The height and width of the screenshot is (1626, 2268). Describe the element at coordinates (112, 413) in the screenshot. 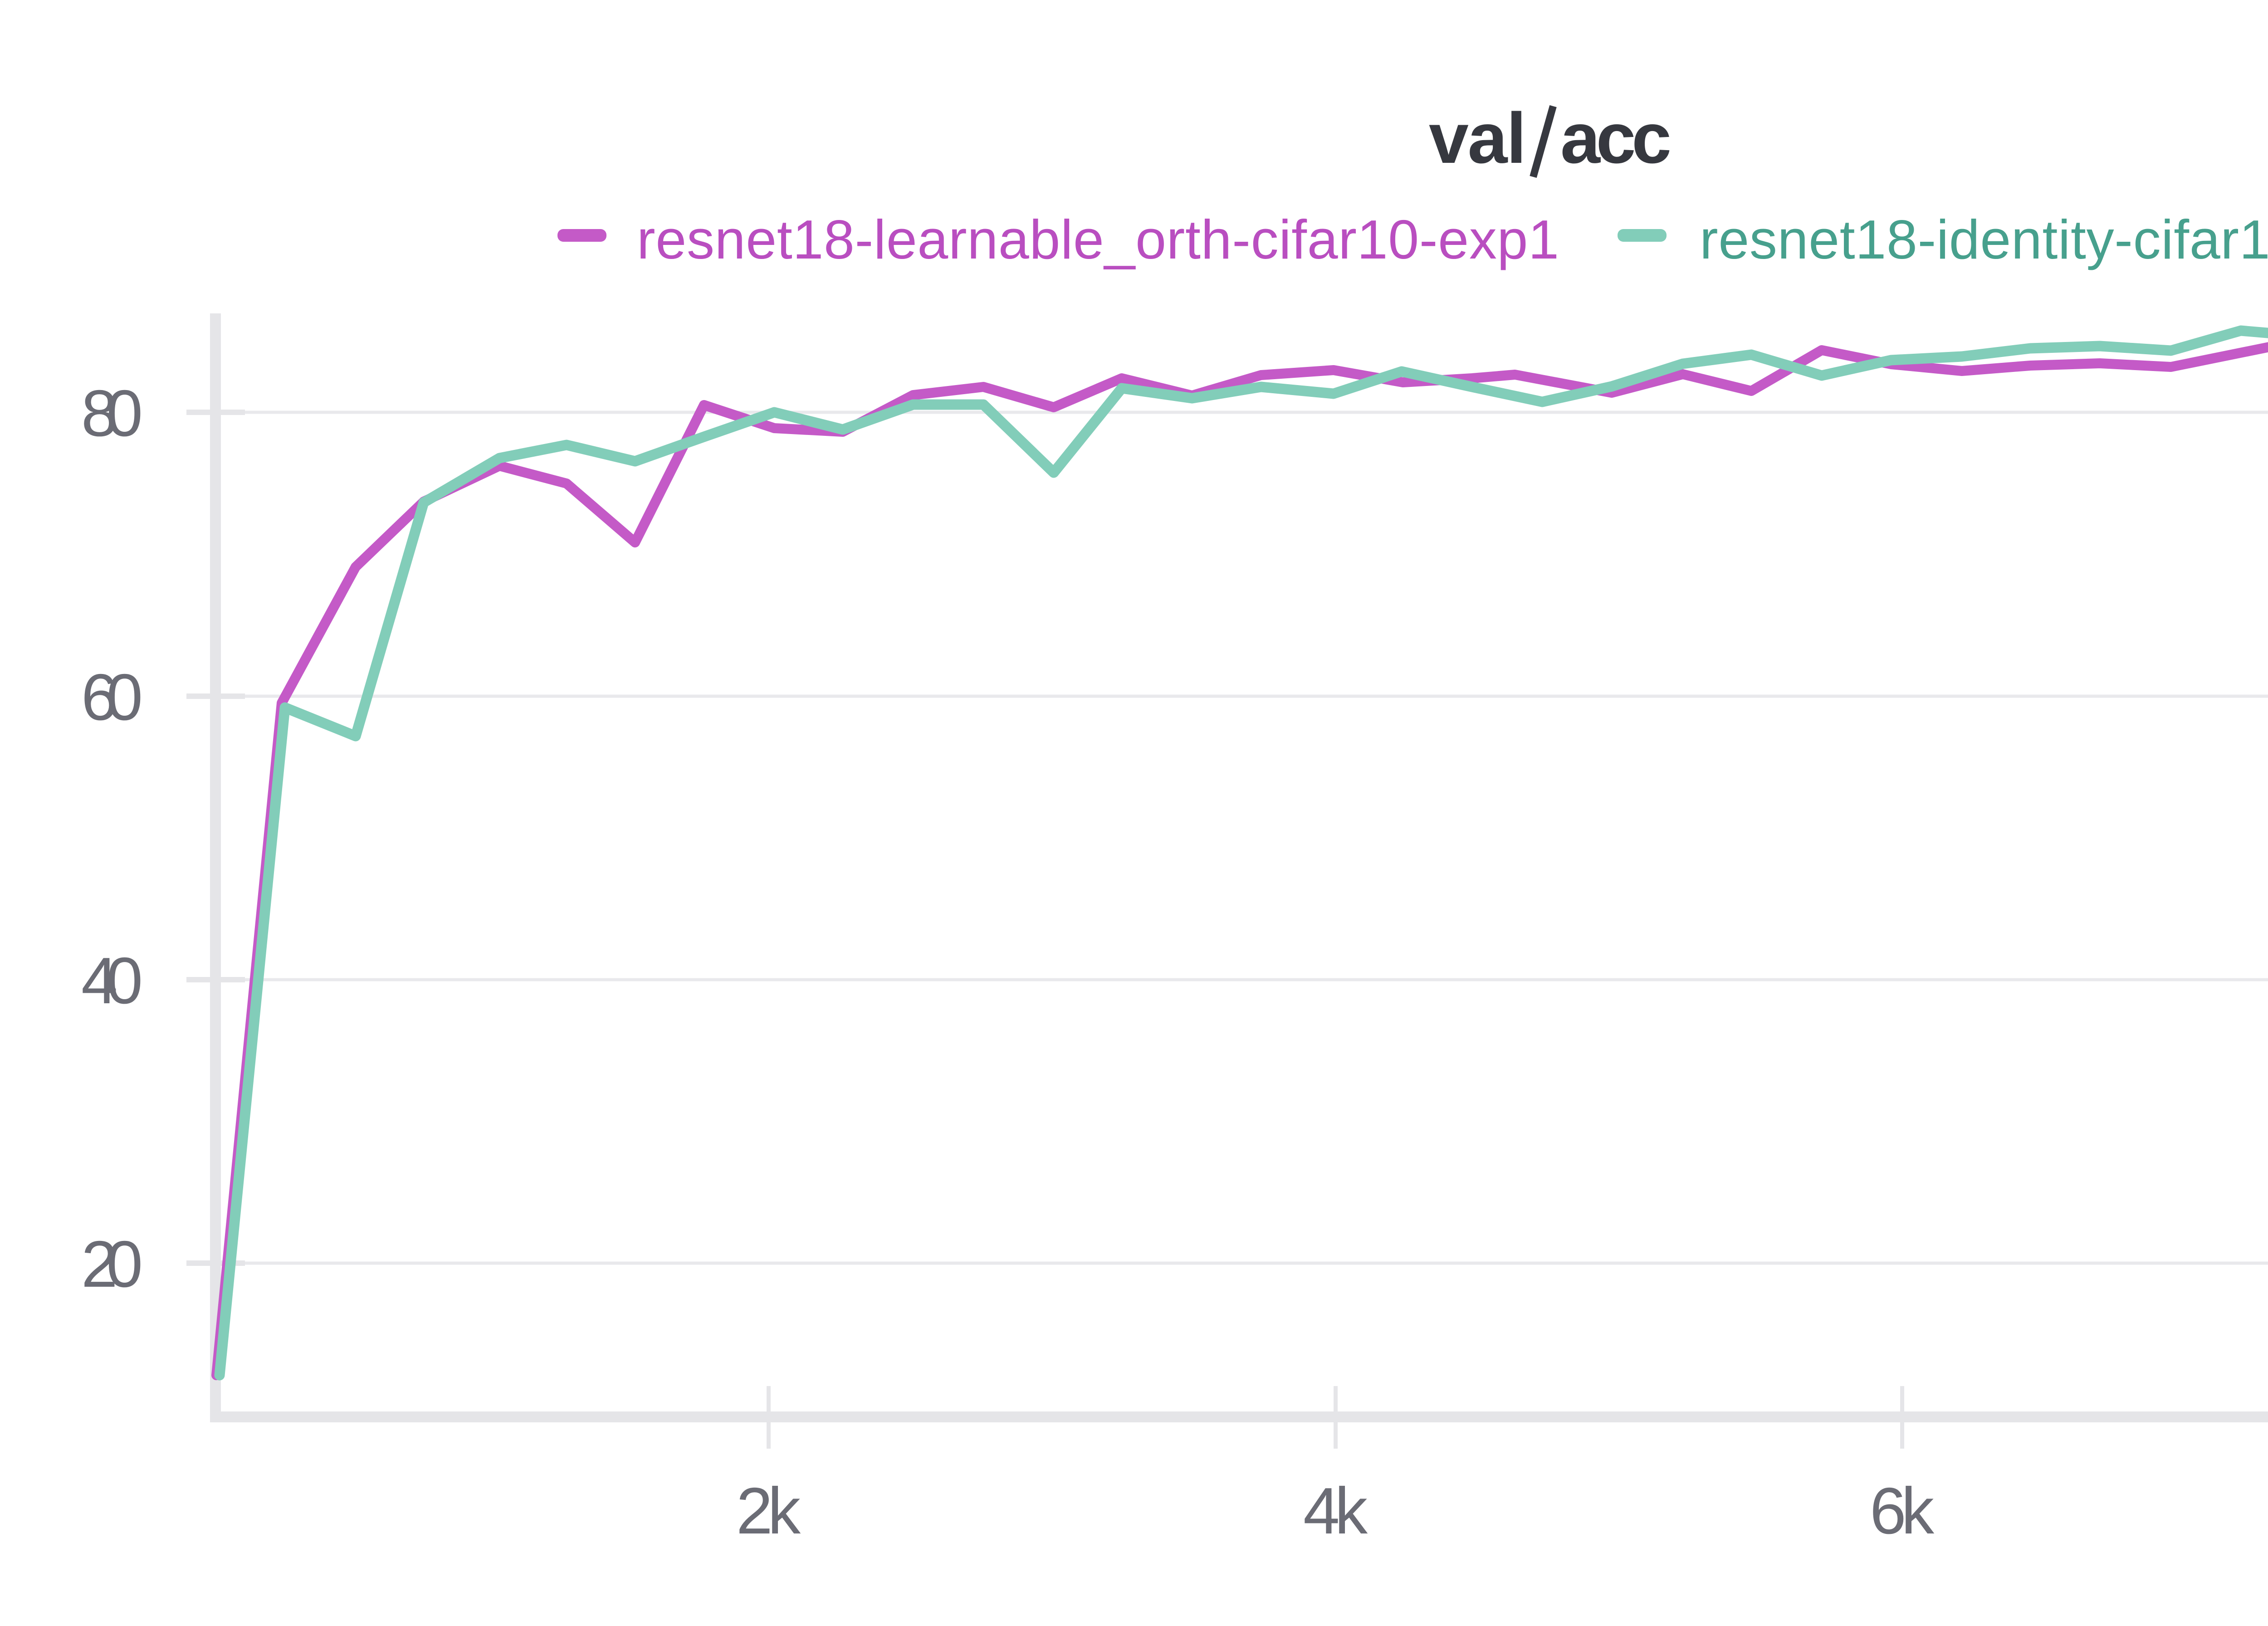

I see `svg-text: 80` at that location.